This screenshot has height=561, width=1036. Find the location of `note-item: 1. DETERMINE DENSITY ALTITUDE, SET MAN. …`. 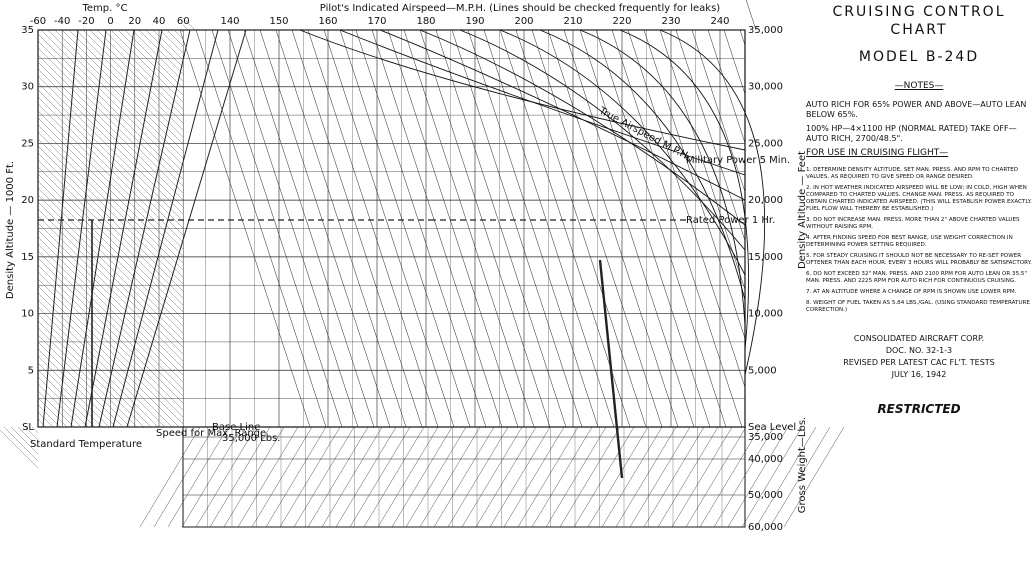

note-item: 1. DETERMINE DENSITY ALTITUDE, SET MAN. … is located at coordinates (912, 173).